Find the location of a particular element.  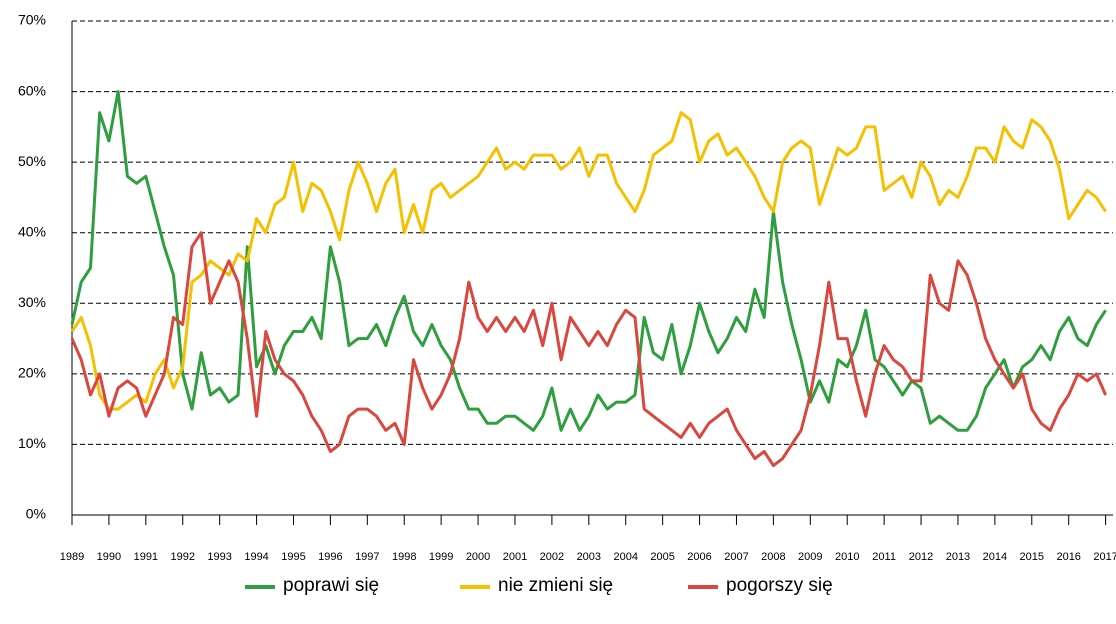

x-tick-label: 1999 is located at coordinates (441, 557).